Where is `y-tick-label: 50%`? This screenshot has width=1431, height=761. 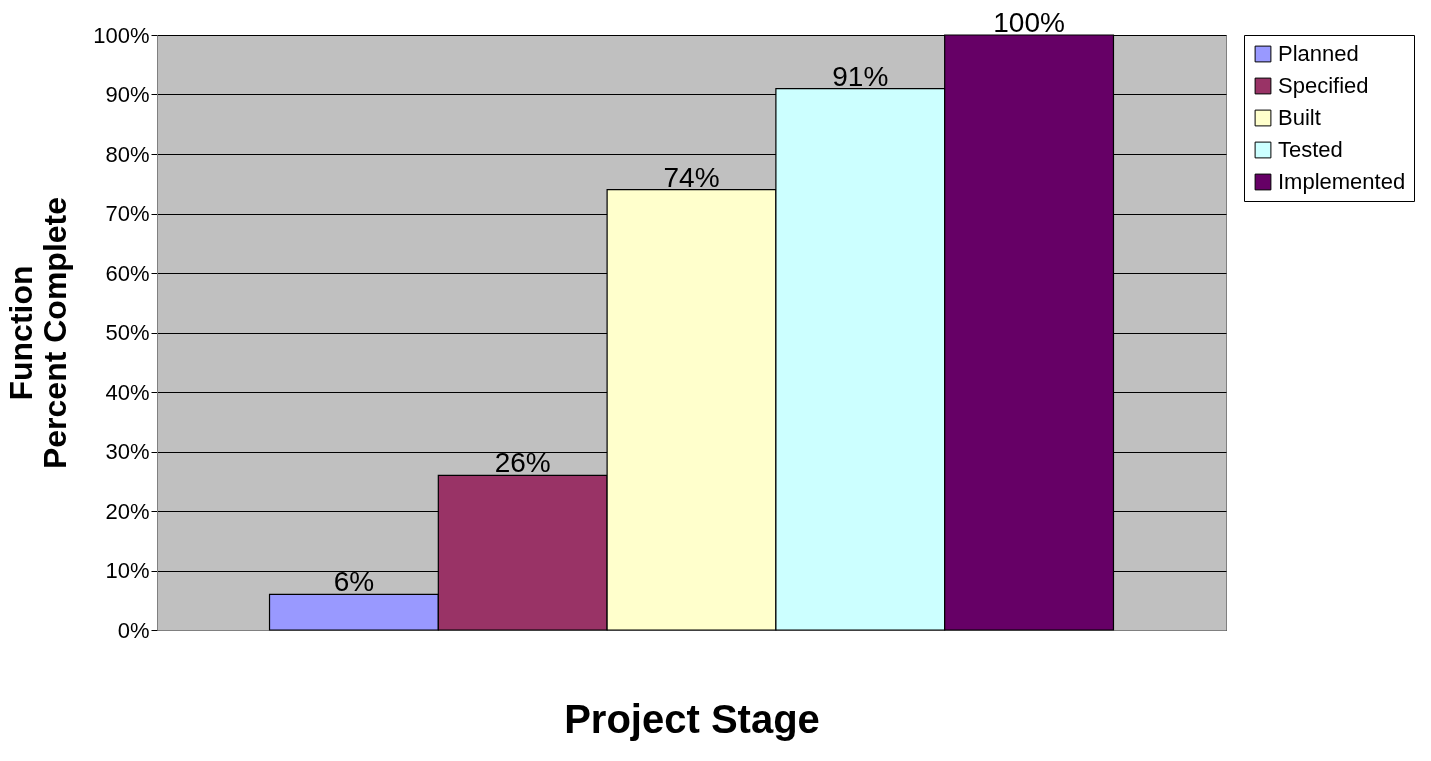
y-tick-label: 50% is located at coordinates (127, 332).